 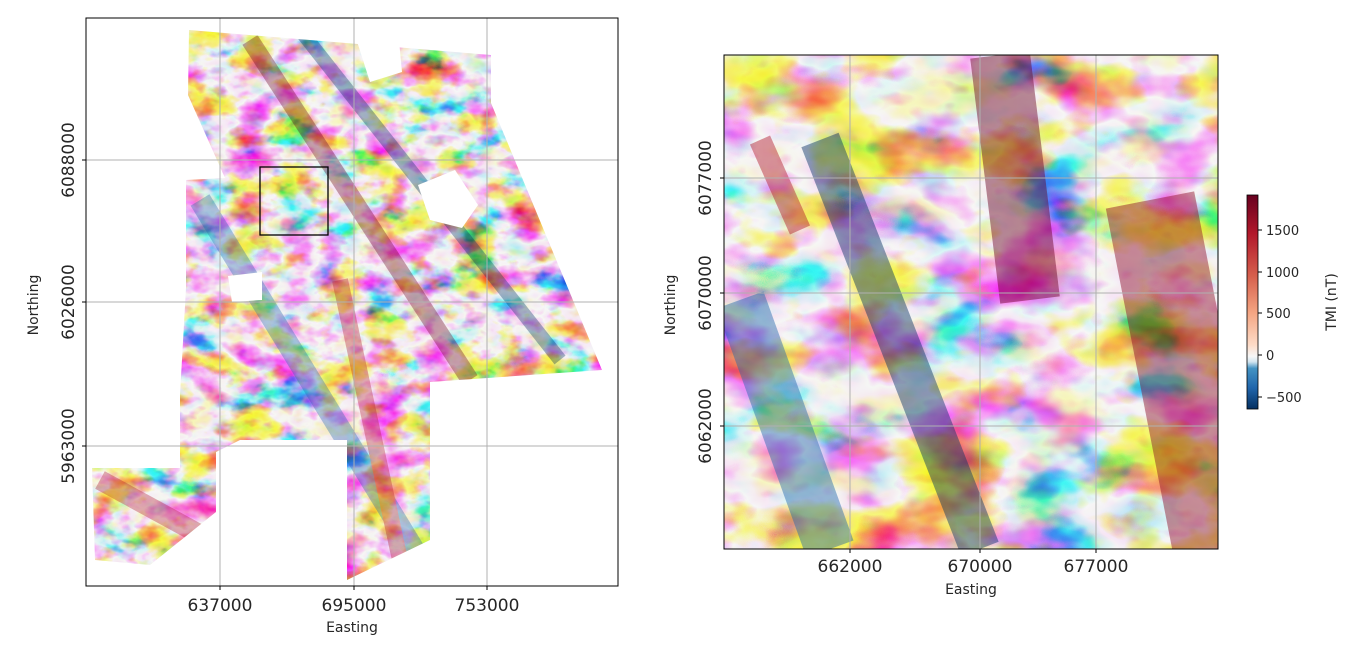 What do you see at coordinates (971, 590) in the screenshot?
I see `right-x-axis-label: Easting` at bounding box center [971, 590].